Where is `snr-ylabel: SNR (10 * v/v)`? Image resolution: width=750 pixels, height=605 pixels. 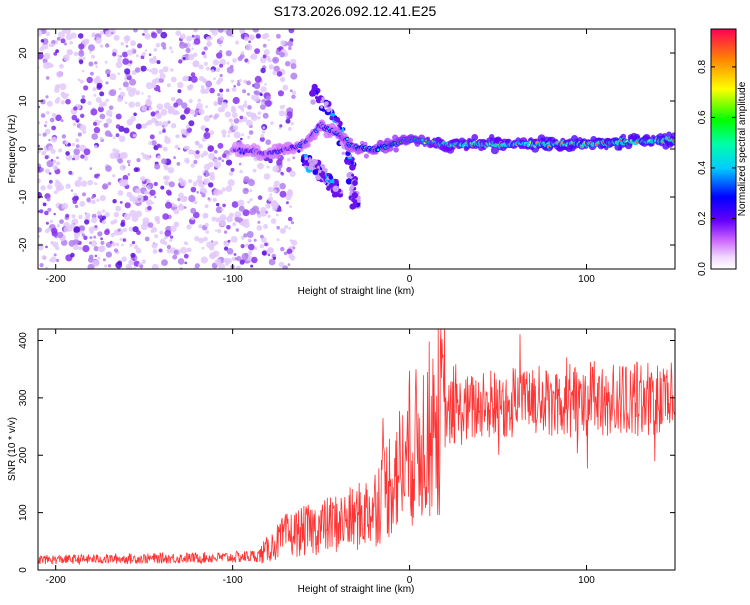
snr-ylabel: SNR (10 * v/v) is located at coordinates (12, 449).